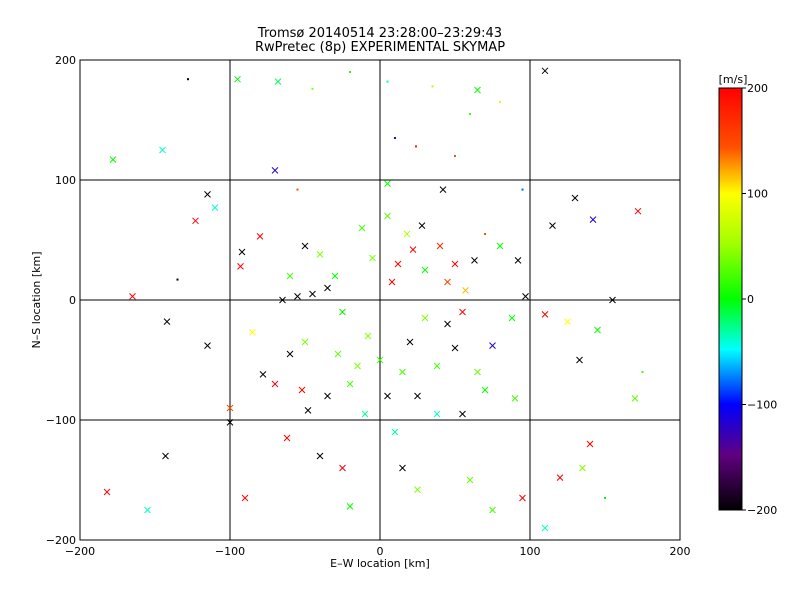 This screenshot has width=800, height=600. What do you see at coordinates (36, 299) in the screenshot?
I see `y-axis-label: N–S location [km]` at bounding box center [36, 299].